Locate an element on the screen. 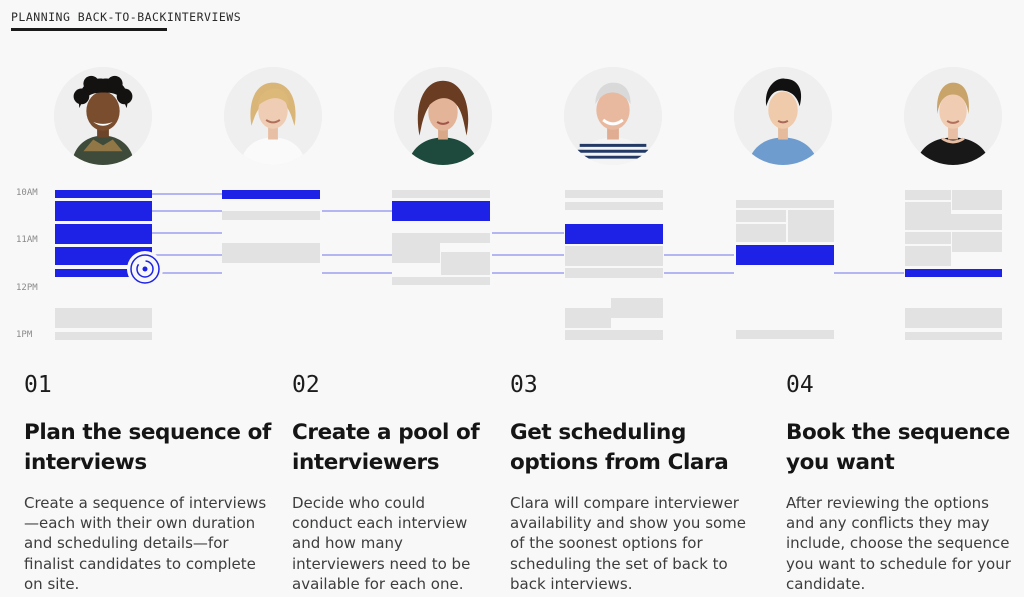  time-label-1pm: 1PM is located at coordinates (24, 335).